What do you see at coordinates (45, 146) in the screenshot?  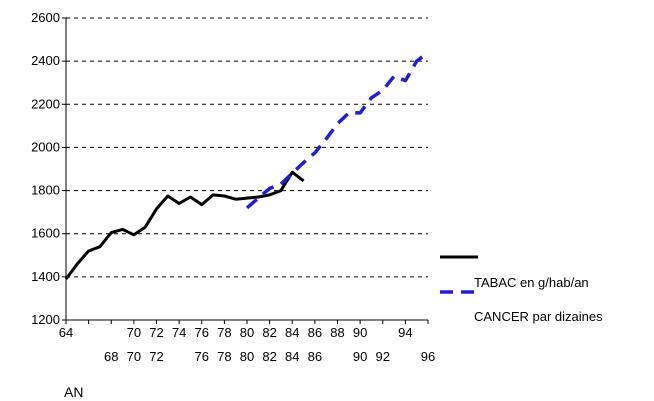 I see `y-tick-label-2000: 2000` at bounding box center [45, 146].